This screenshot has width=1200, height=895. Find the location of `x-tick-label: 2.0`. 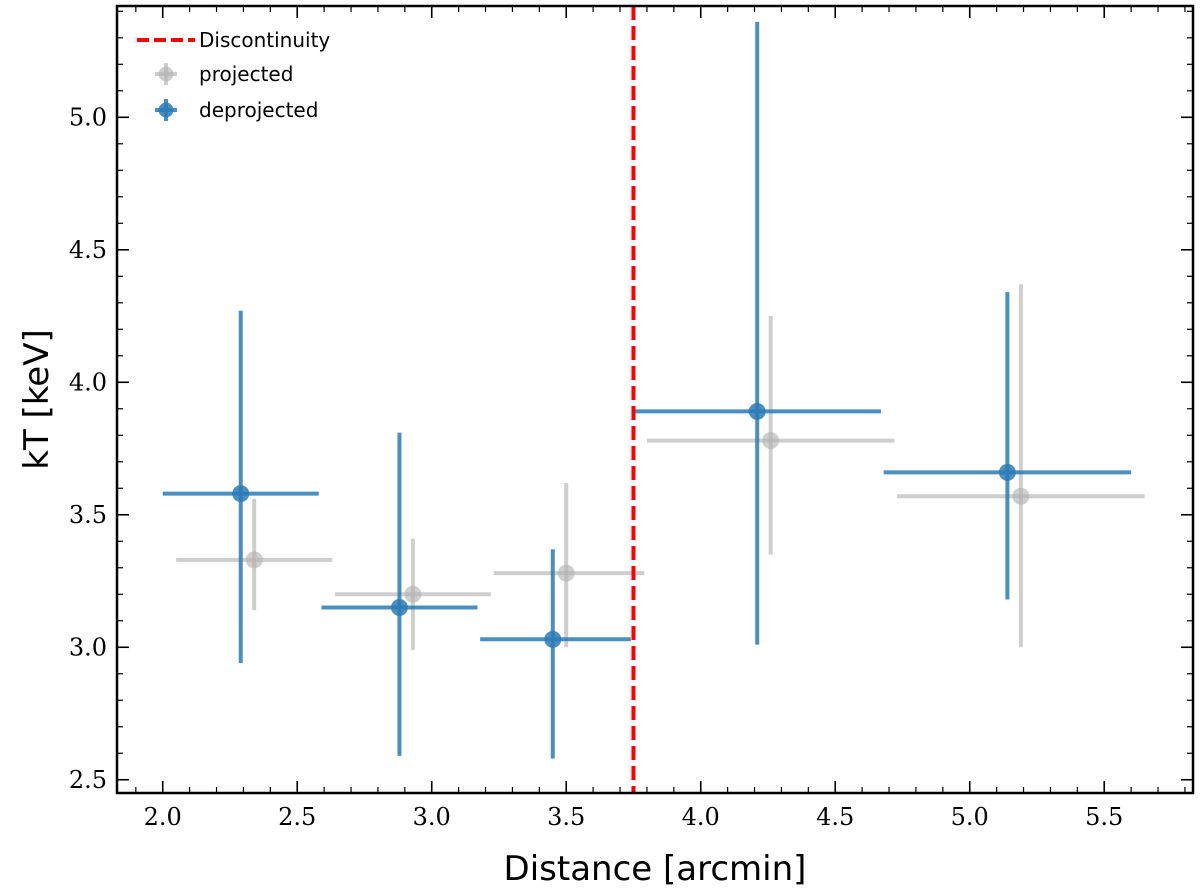

x-tick-label: 2.0 is located at coordinates (163, 817).